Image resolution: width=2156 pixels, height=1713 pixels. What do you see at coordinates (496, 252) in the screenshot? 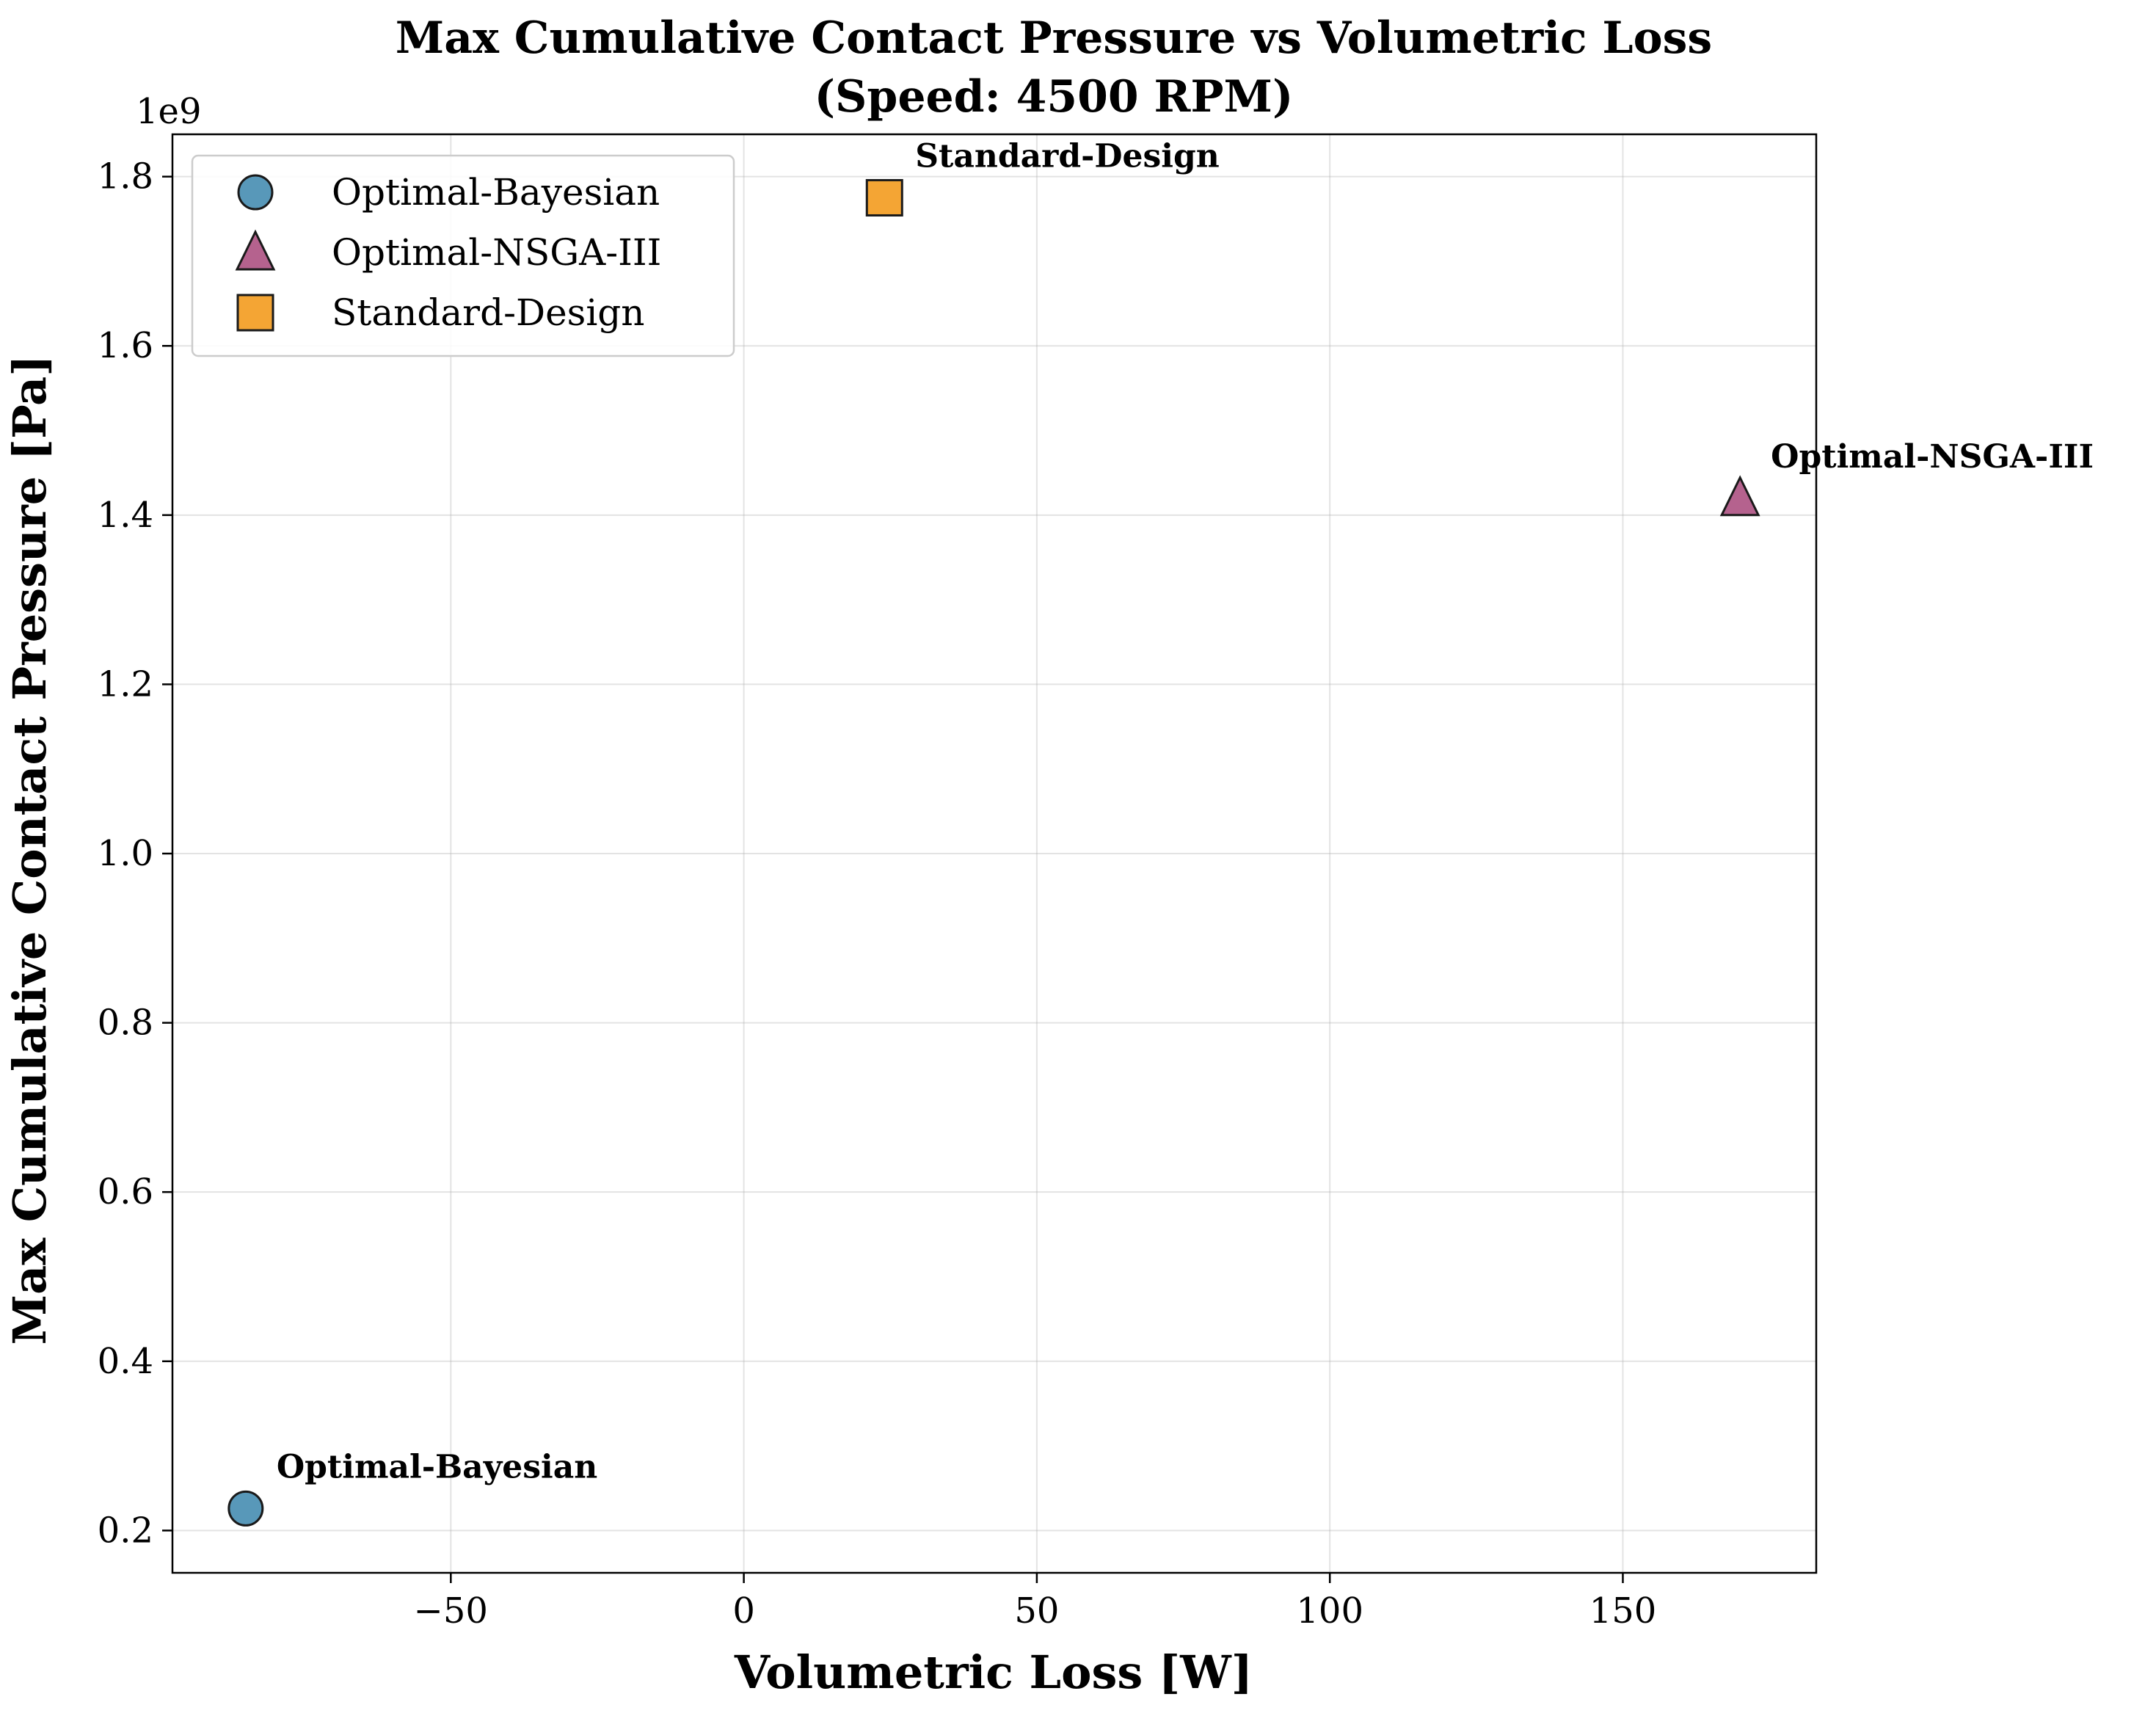
I see `legend-label: Optimal-NSGA-III` at bounding box center [496, 252].